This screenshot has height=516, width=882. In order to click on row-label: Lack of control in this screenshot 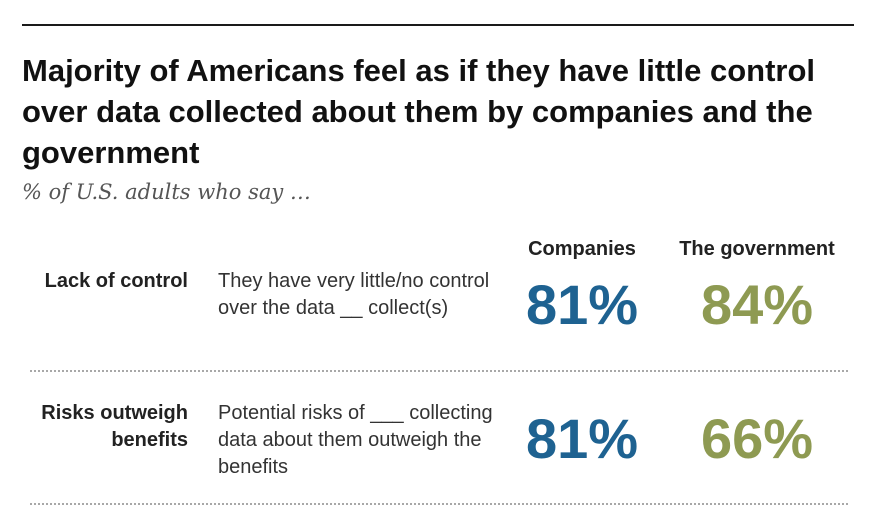, I will do `click(116, 281)`.